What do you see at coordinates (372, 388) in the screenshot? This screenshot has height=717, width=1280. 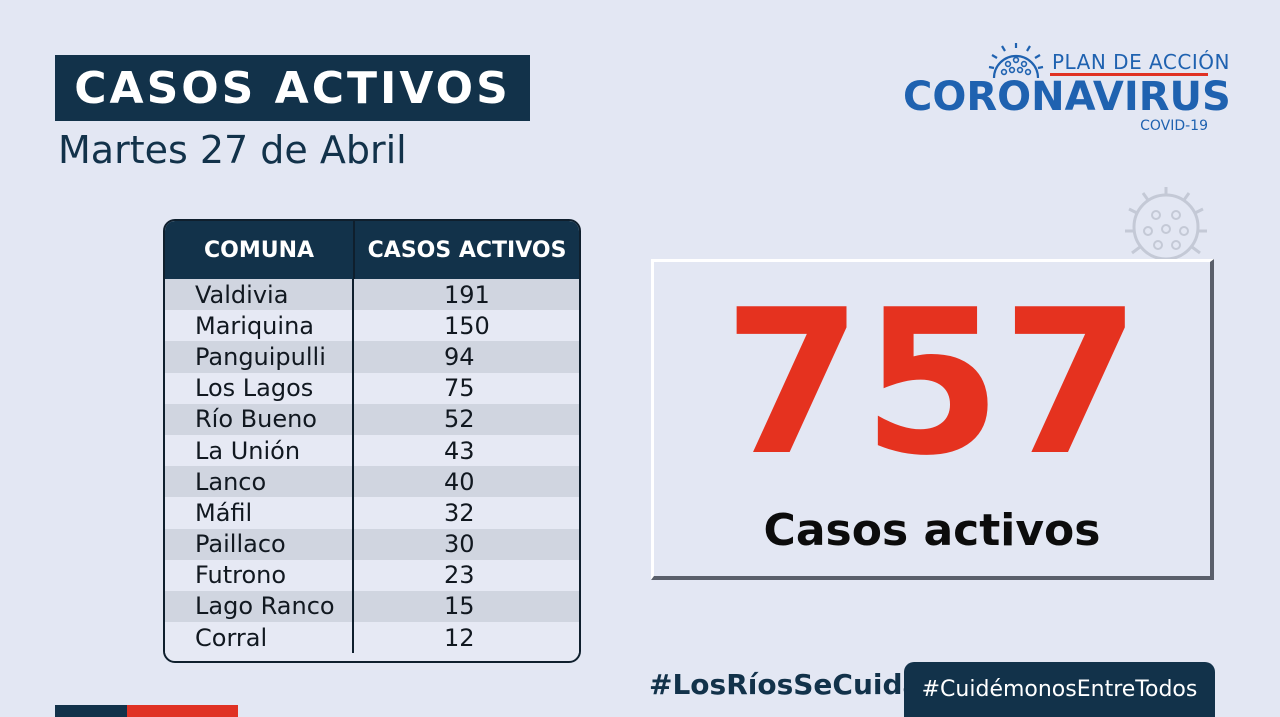 I see `table-row: Los Lagos 75` at bounding box center [372, 388].